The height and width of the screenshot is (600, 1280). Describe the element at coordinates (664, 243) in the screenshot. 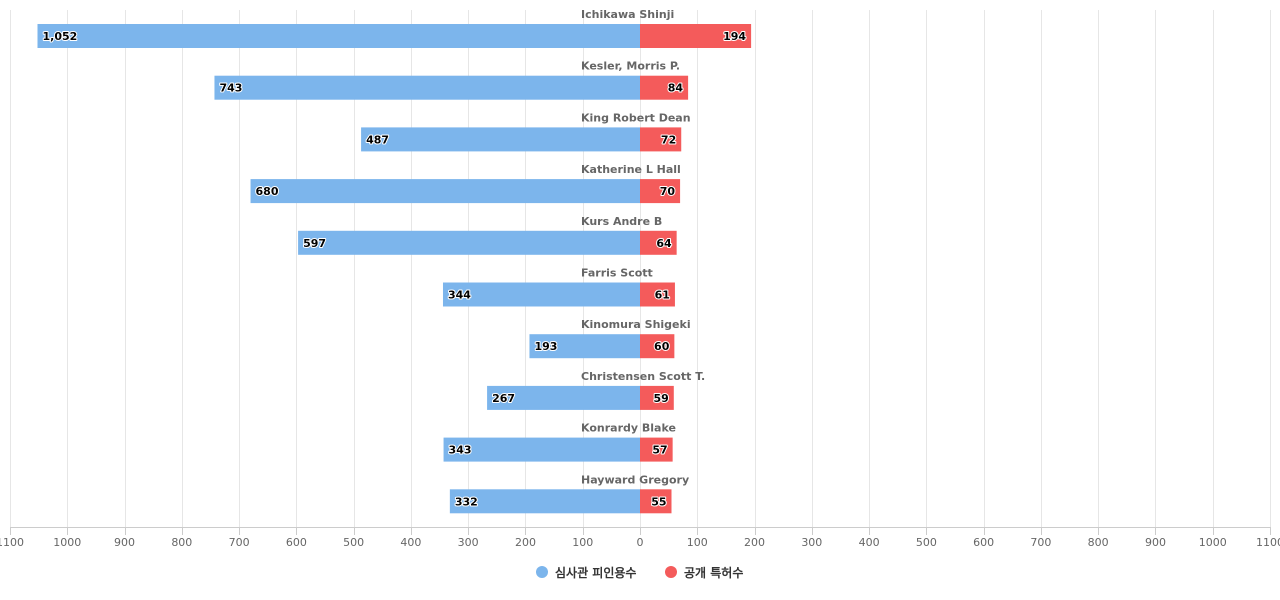

I see `data-label-right-series: 64` at that location.